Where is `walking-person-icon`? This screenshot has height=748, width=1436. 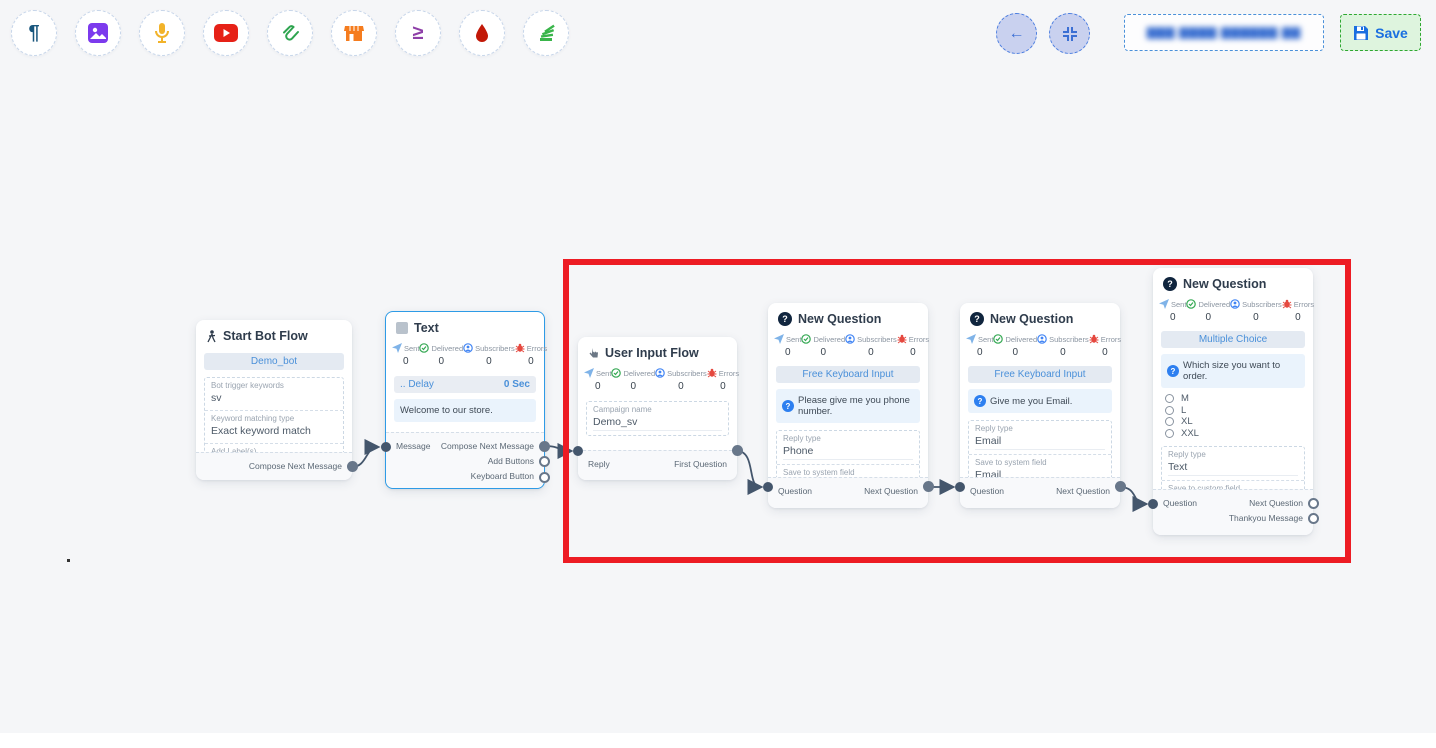 walking-person-icon is located at coordinates (211, 335).